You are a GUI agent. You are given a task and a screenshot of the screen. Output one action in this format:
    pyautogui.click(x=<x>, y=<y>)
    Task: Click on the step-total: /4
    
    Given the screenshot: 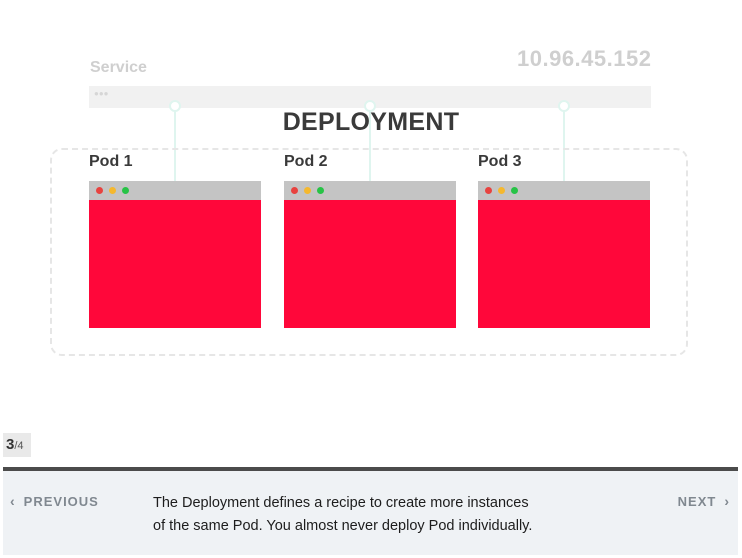 What is the action you would take?
    pyautogui.click(x=19, y=446)
    